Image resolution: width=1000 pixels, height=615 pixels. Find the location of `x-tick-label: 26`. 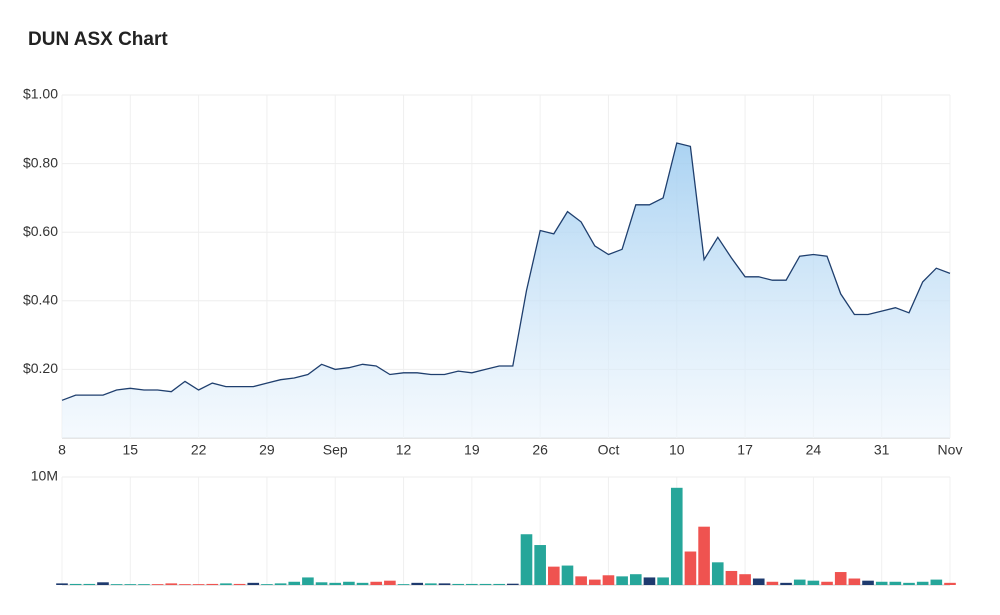

x-tick-label: 26 is located at coordinates (540, 450).